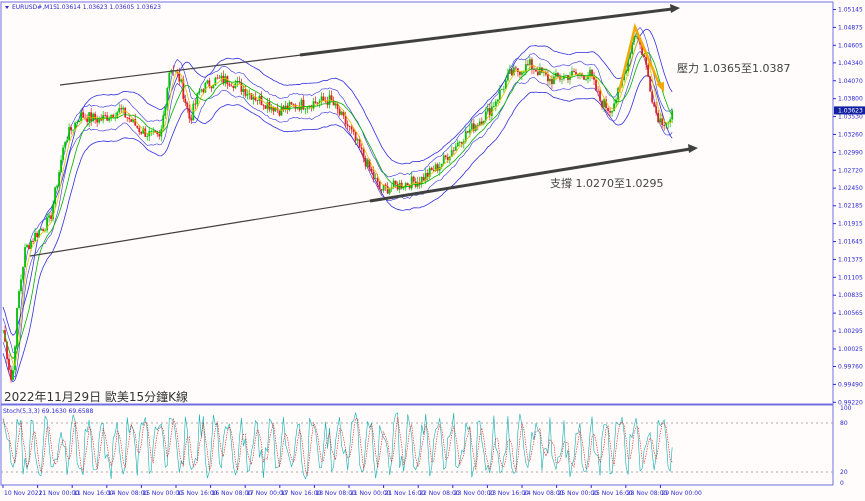 Image resolution: width=865 pixels, height=501 pixels. What do you see at coordinates (337, 446) in the screenshot?
I see `stoch-signal-line` at bounding box center [337, 446].